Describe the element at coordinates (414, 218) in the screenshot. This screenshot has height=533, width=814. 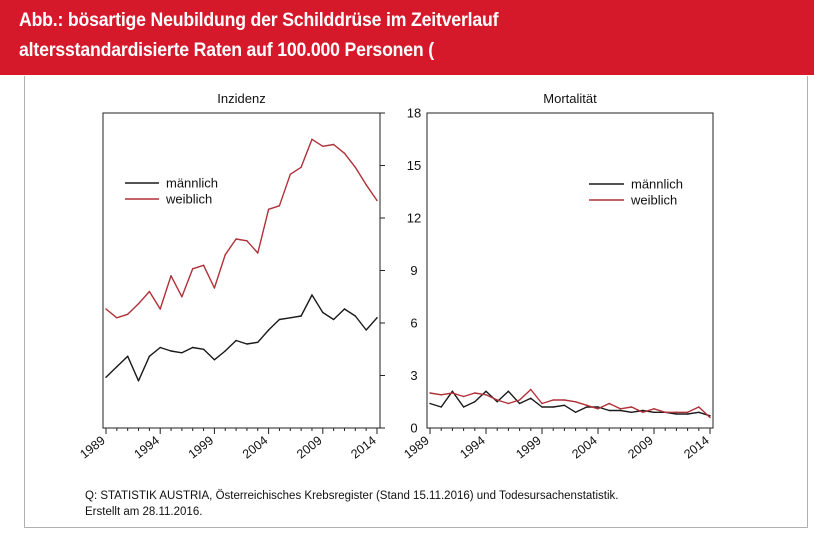
I see `y-tick-label: 12` at that location.